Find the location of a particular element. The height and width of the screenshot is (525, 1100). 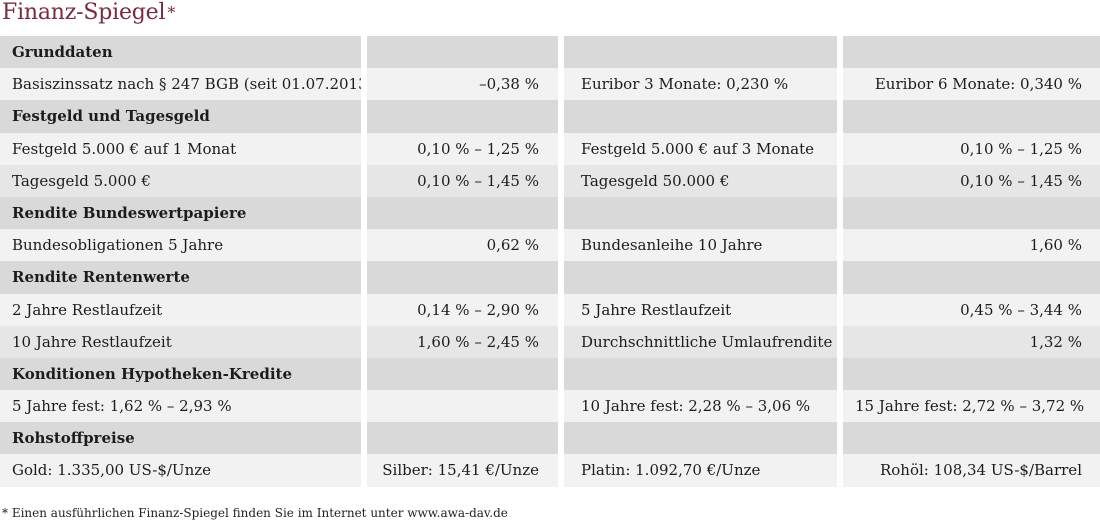

row-value: –0,38 % is located at coordinates (462, 84).